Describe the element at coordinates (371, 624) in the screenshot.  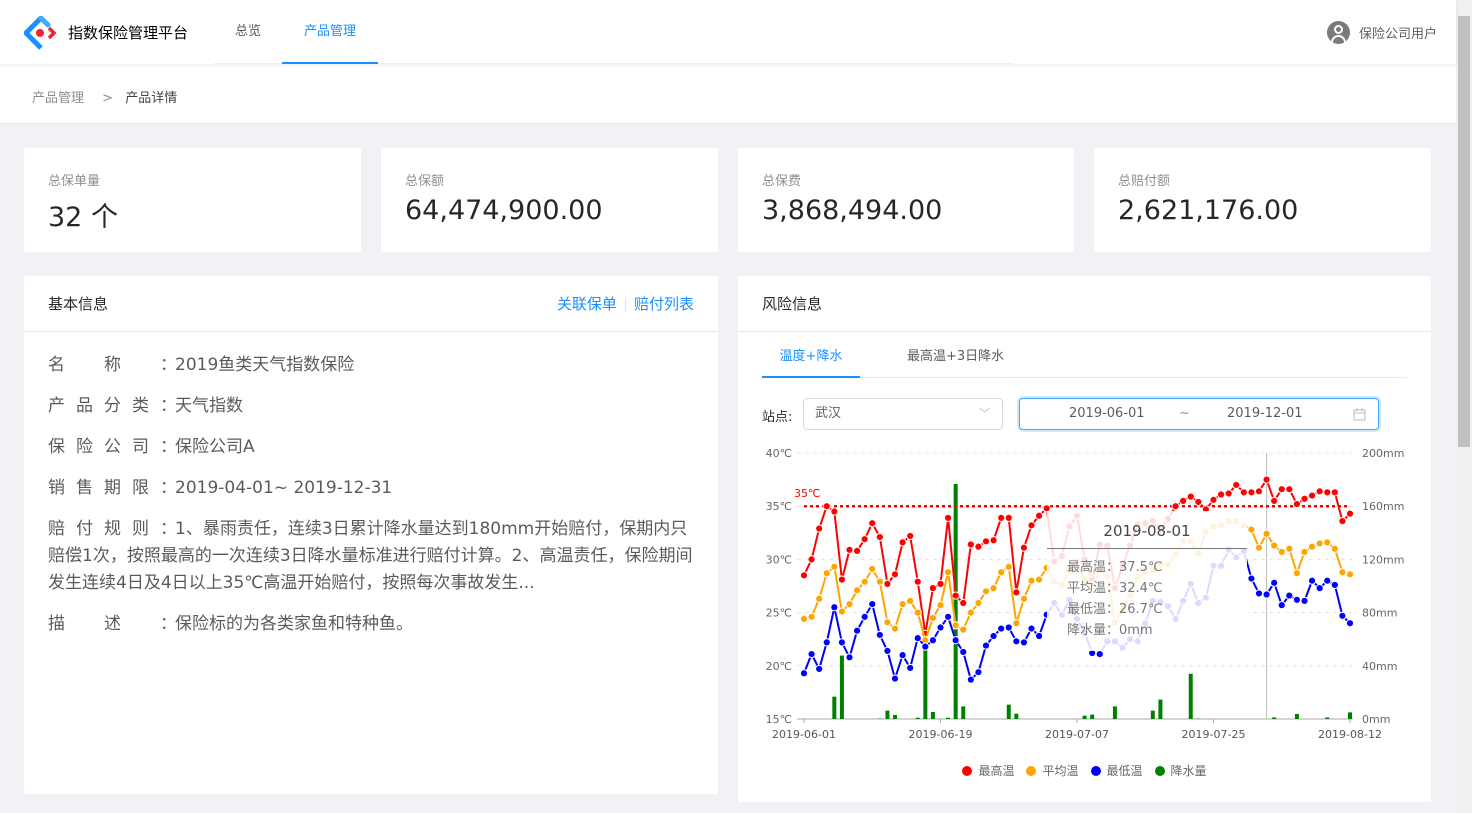
I see `info-row: 描述：保险标的为各类家鱼和特种鱼。` at that location.